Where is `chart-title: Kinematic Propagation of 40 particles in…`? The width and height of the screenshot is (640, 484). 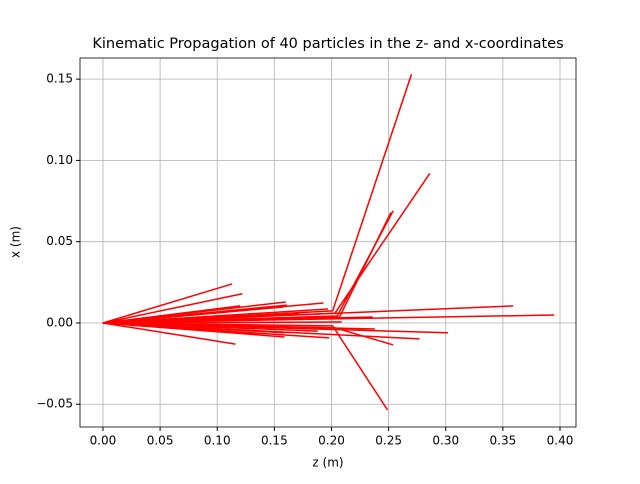
chart-title: Kinematic Propagation of 40 particles in… is located at coordinates (327, 44).